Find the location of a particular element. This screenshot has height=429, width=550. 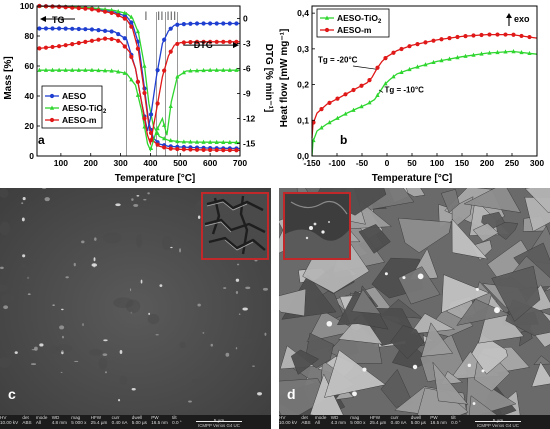

sem-d-lab-label: ICMPP Verios G4 UC is located at coordinates (498, 425).